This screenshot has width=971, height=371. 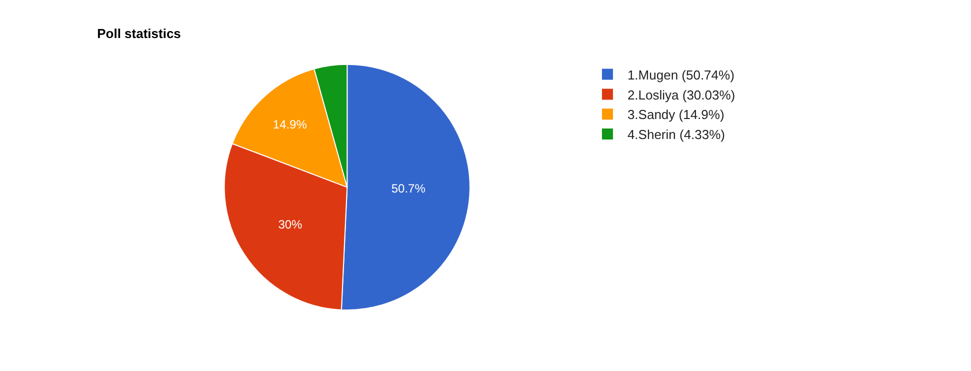 I want to click on legend-label: 3.Sandy (14.9%), so click(x=675, y=114).